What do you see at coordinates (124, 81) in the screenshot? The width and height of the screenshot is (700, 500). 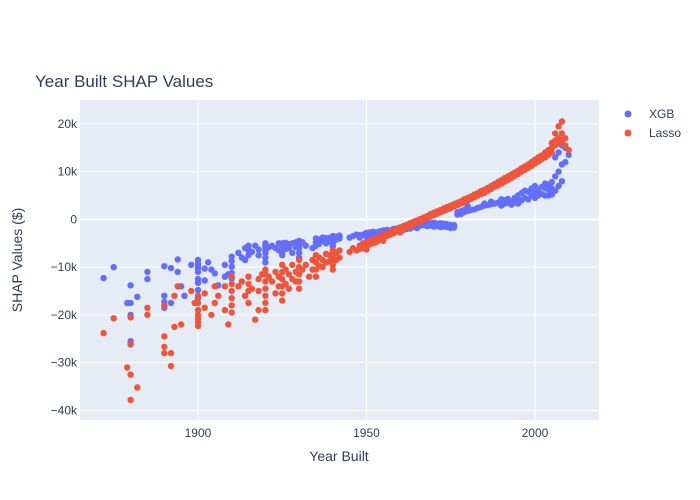 I see `chart-title: Year Built SHAP Values` at bounding box center [124, 81].